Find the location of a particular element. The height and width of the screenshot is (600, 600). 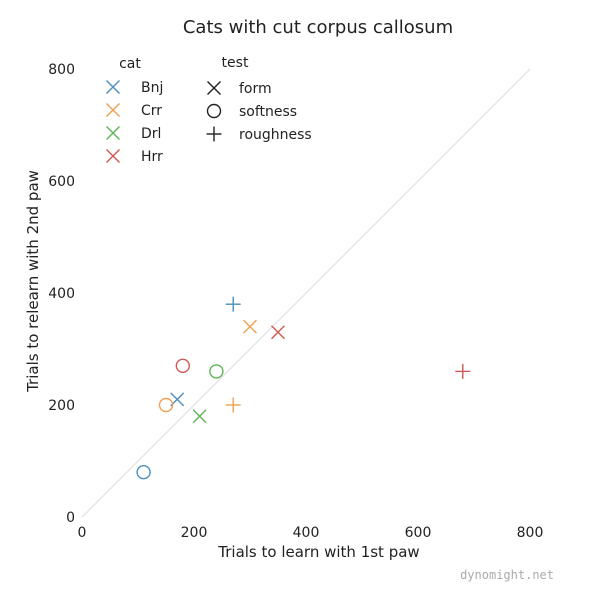

legend-test: test form softness roughness is located at coordinates (259, 99).